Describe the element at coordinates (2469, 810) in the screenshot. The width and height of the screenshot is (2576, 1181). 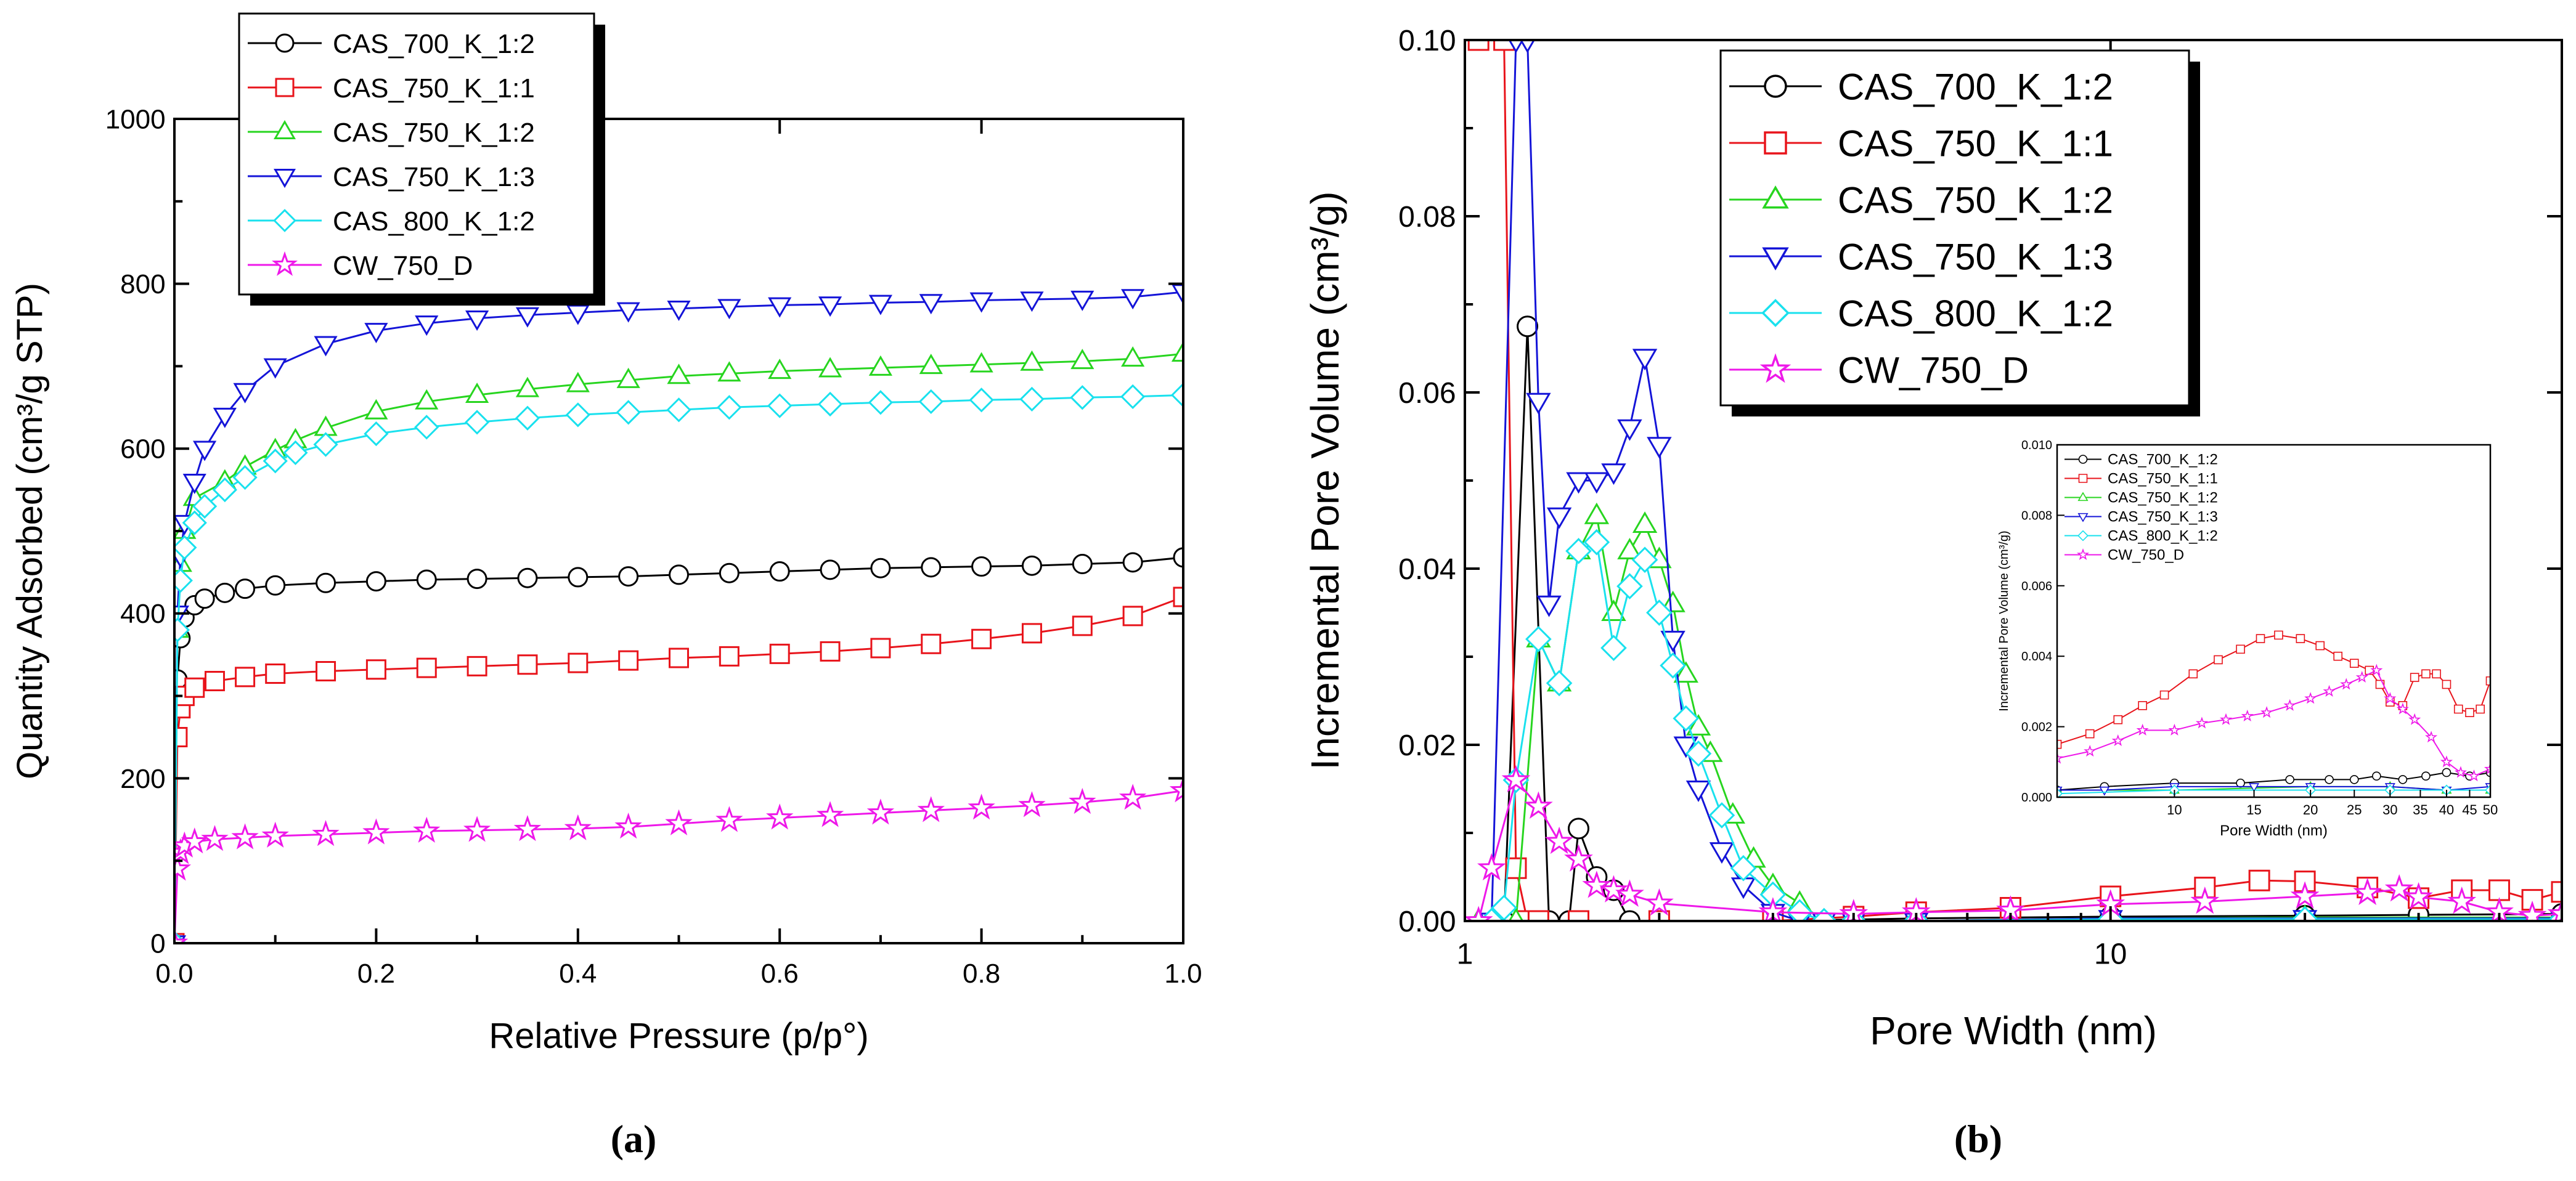
I see `inset-x-tick-label: 45` at that location.